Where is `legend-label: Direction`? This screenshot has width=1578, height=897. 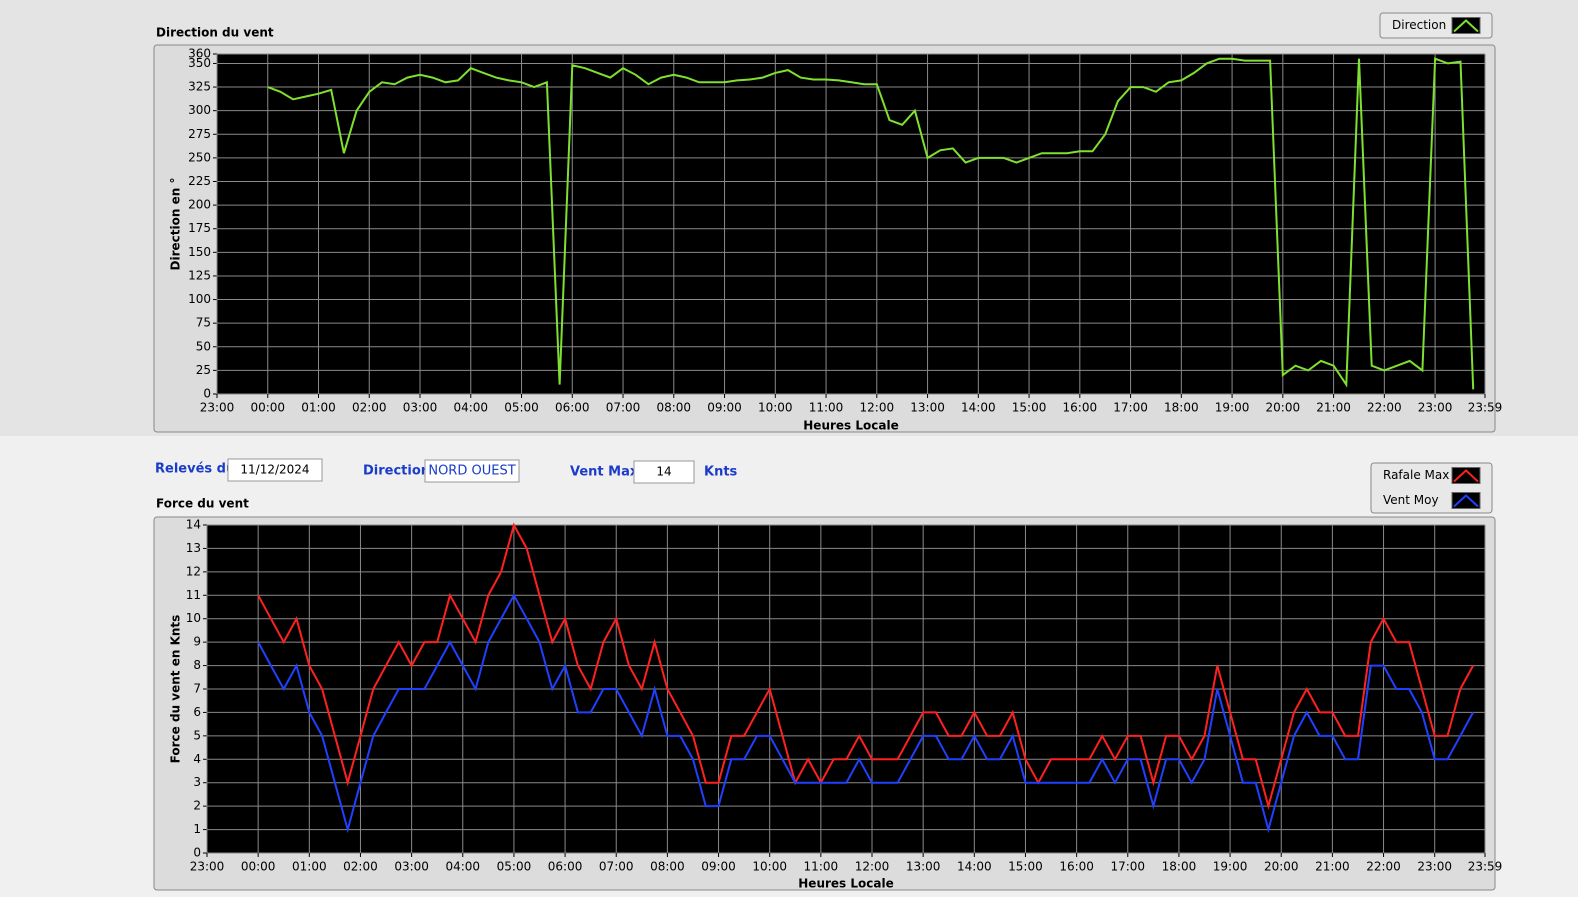 legend-label: Direction is located at coordinates (1419, 25).